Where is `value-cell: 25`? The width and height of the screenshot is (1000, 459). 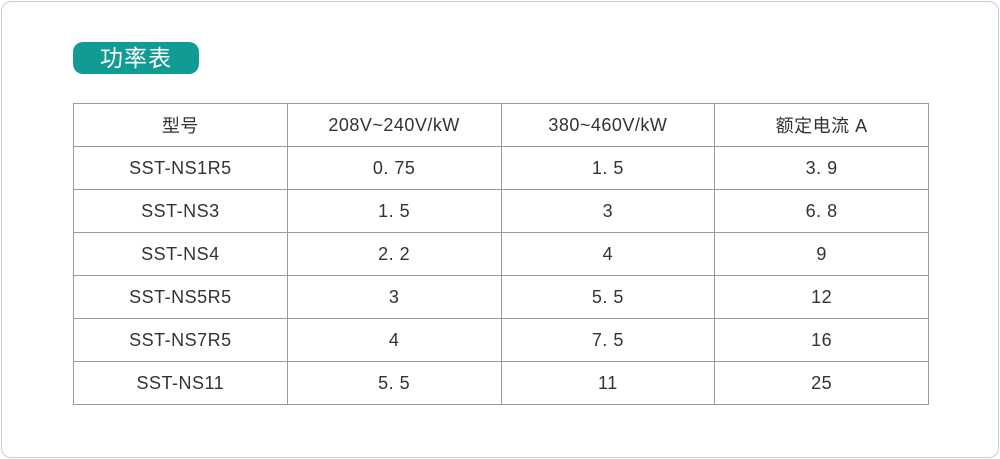 value-cell: 25 is located at coordinates (821, 383).